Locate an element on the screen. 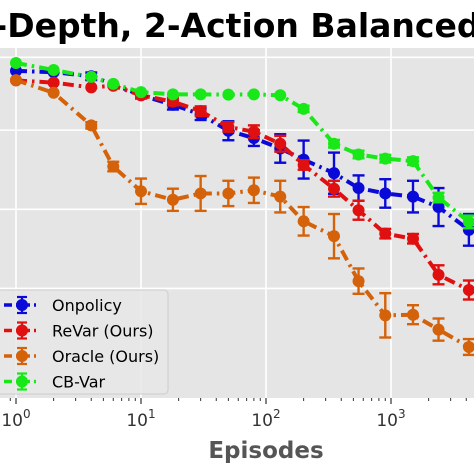 The height and width of the screenshot is (474, 474). legend-item: Onpolicy is located at coordinates (63, 305).